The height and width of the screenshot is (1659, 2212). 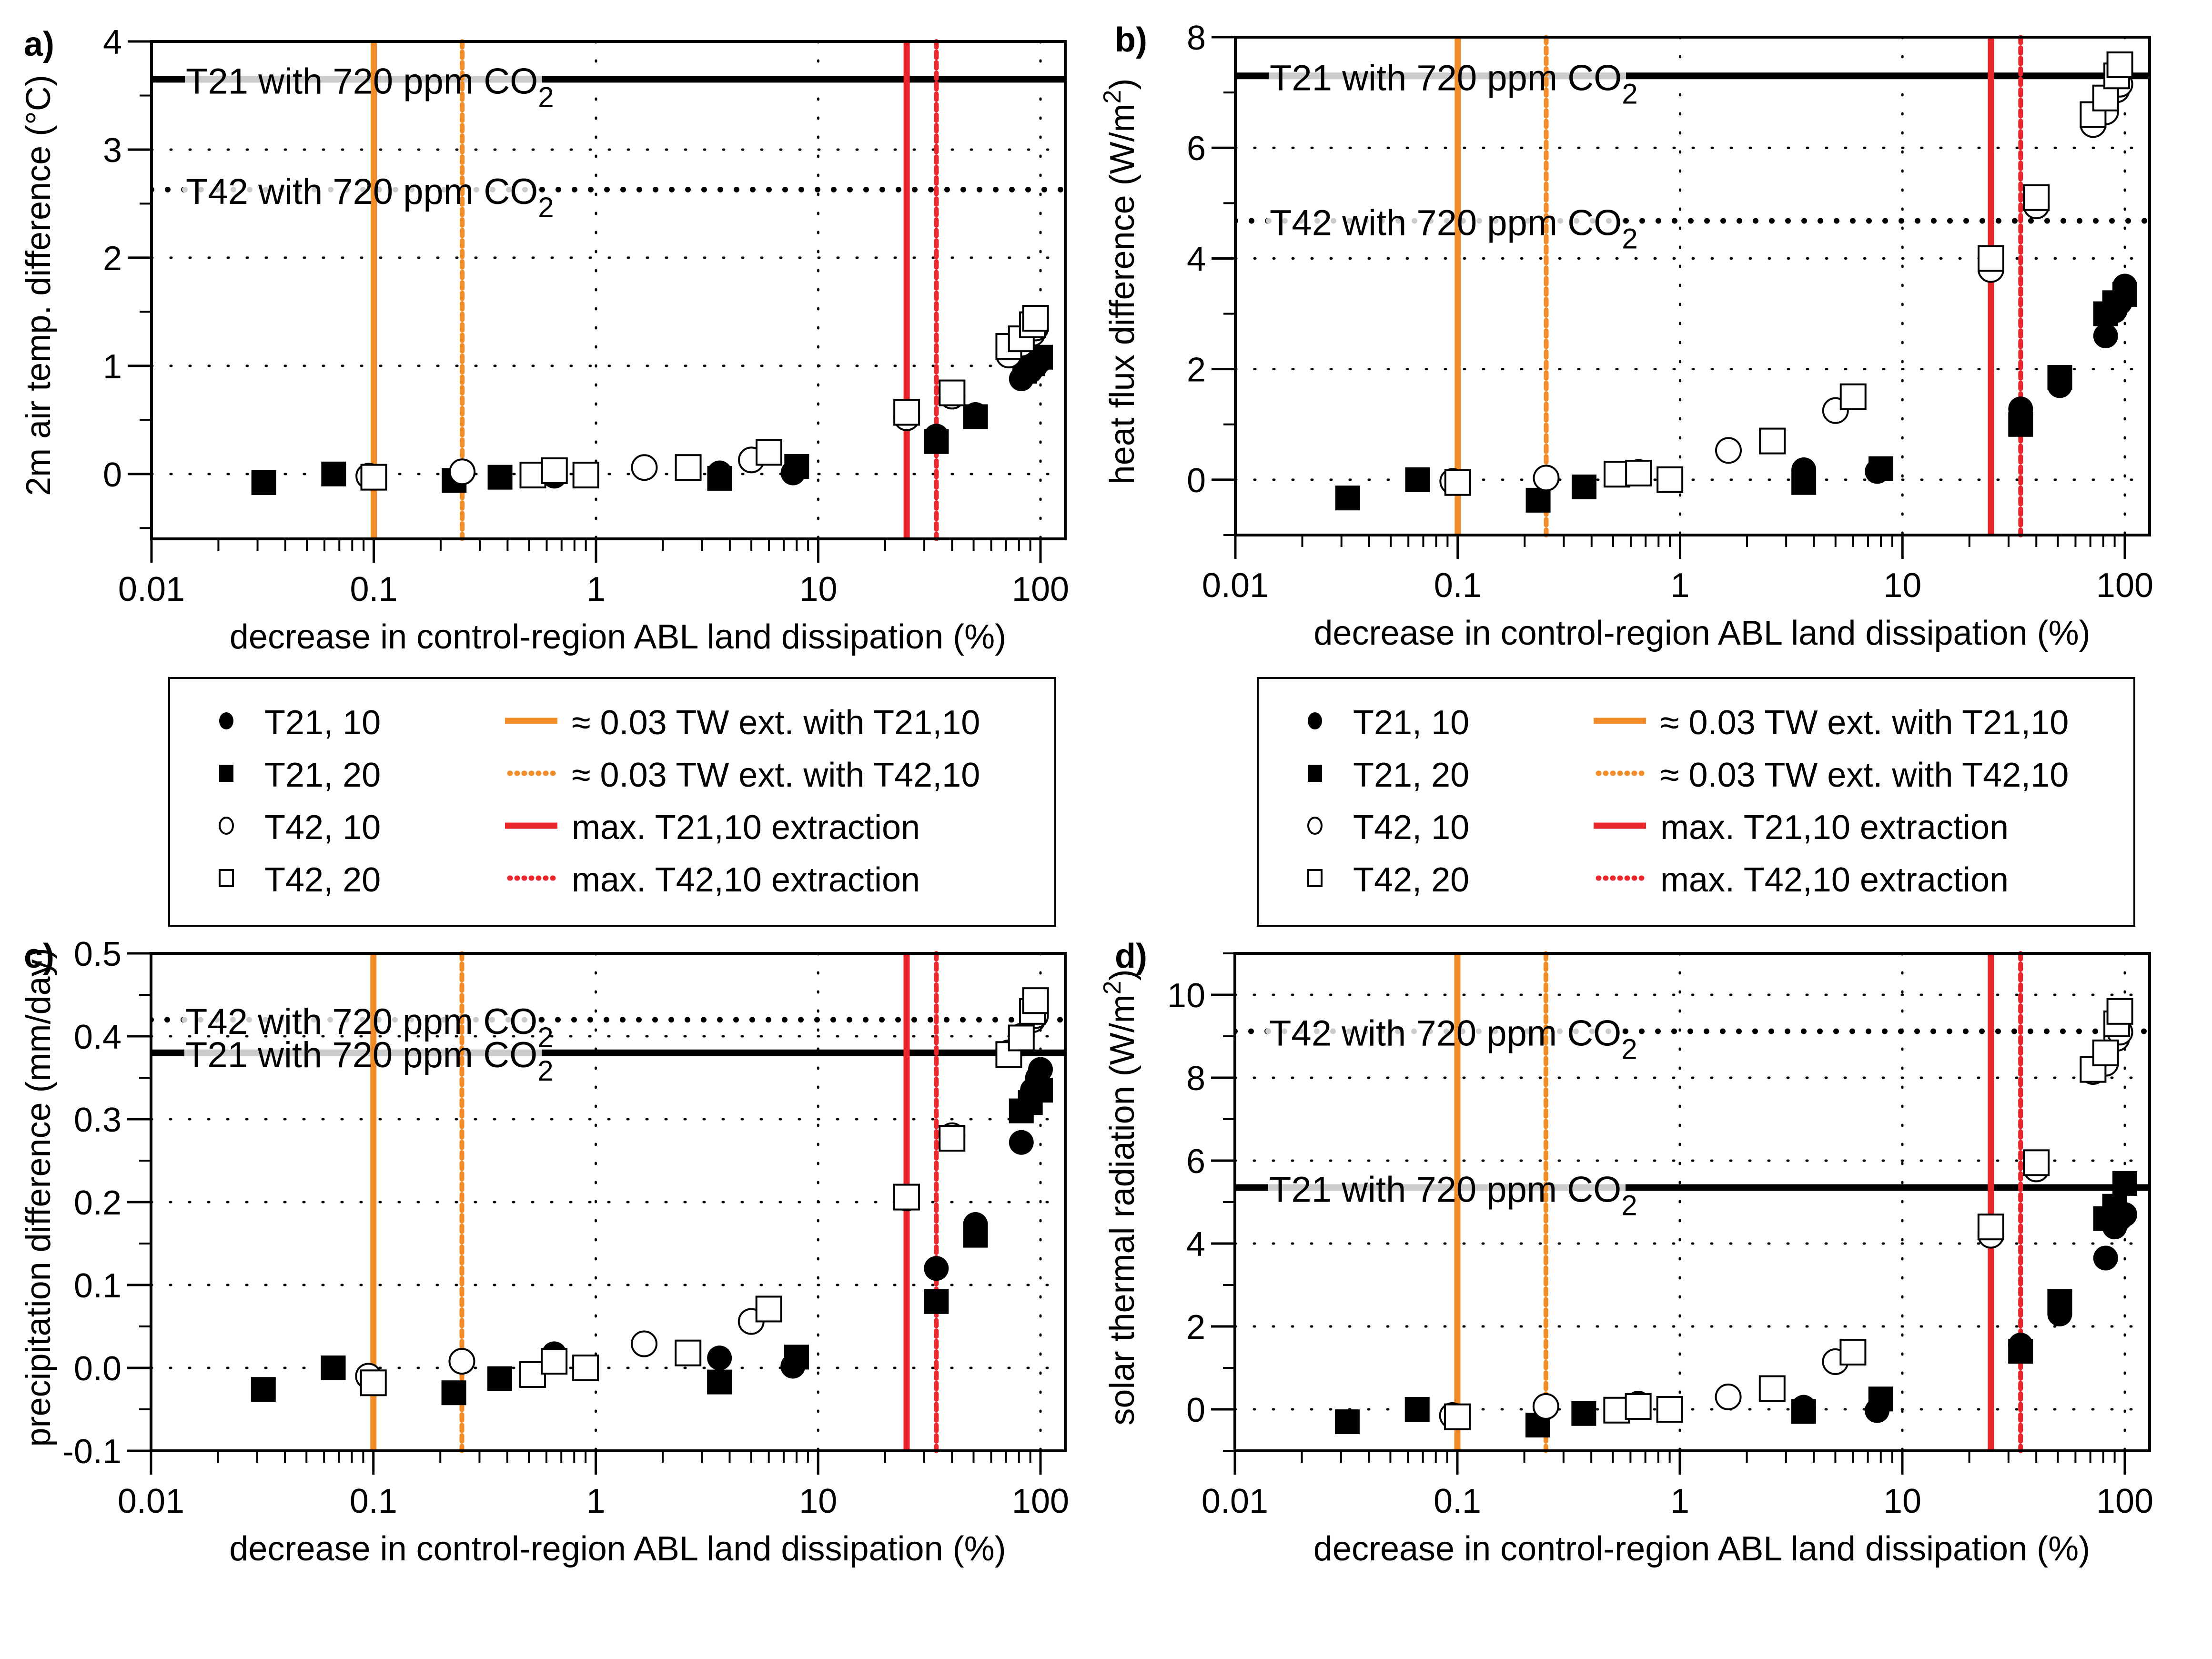 I want to click on y-tick-label: 0.0, so click(x=98, y=1369).